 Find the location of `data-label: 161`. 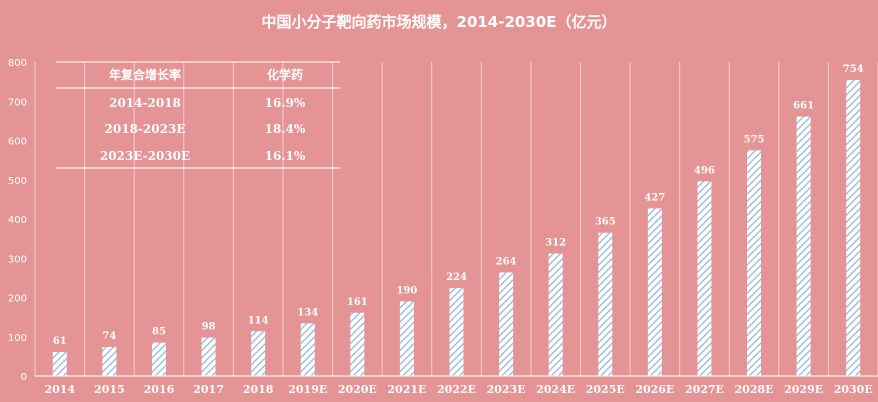

data-label: 161 is located at coordinates (357, 302).